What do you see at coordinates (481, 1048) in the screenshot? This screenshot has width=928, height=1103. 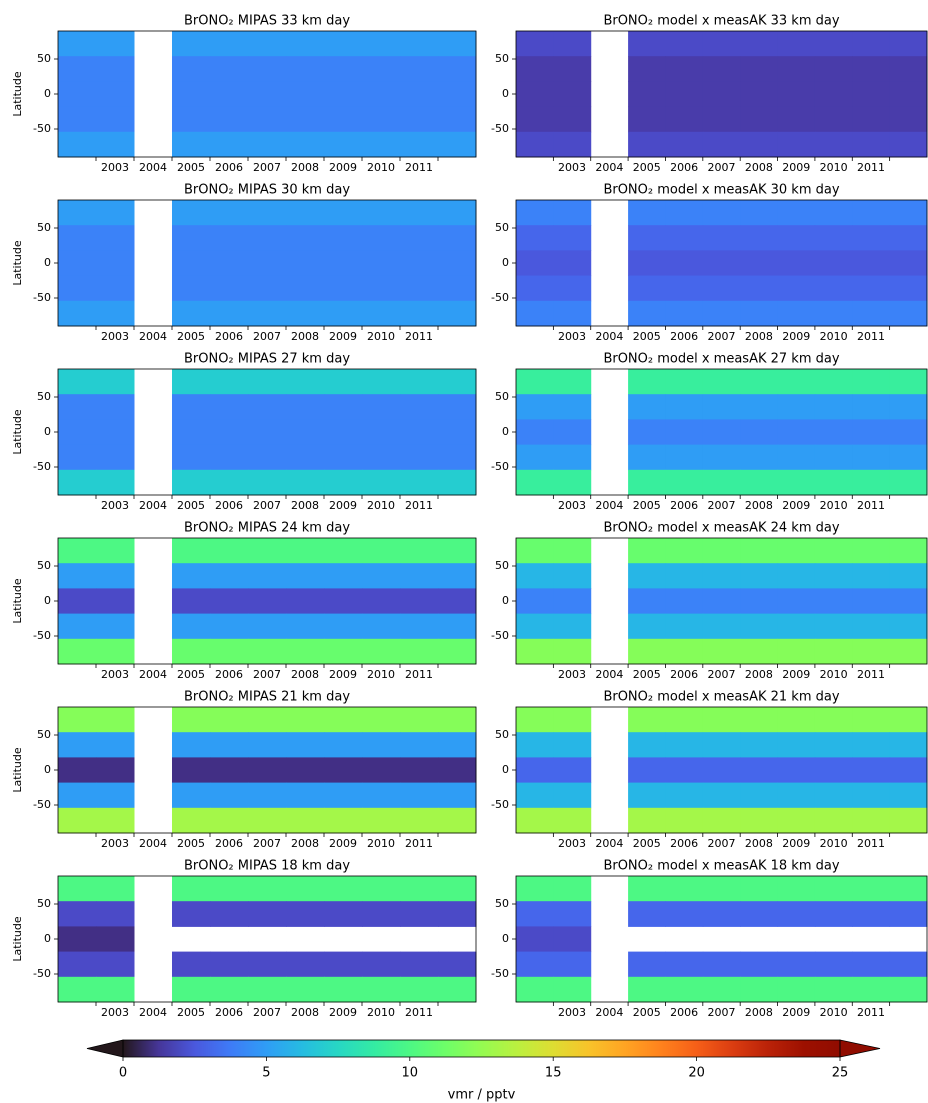 I see `colorbar` at bounding box center [481, 1048].